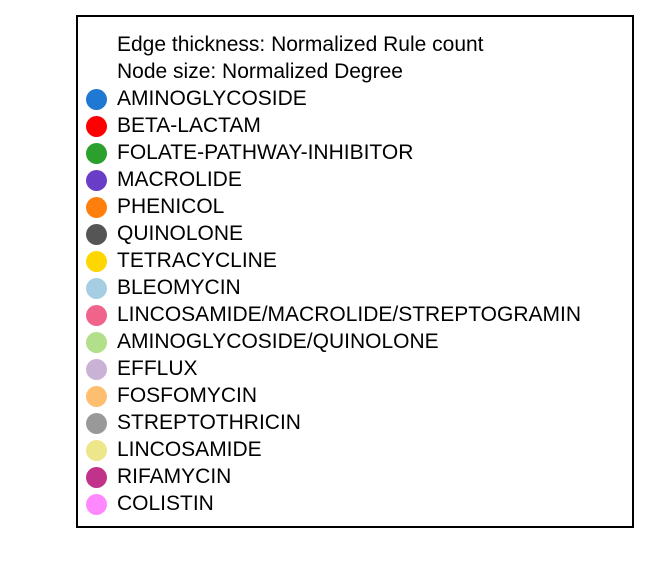 This screenshot has width=650, height=575. Describe the element at coordinates (349, 314) in the screenshot. I see `legend-label: LINCOSAMIDE/MACROLIDE/STREPTOGRAMIN` at that location.